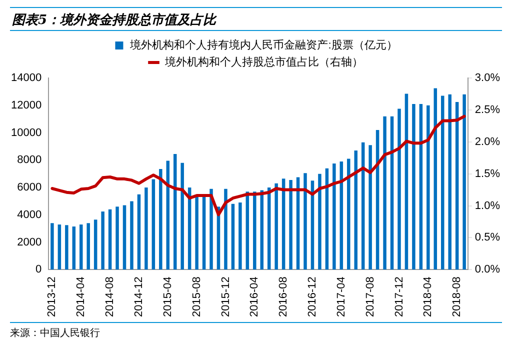 The image size is (511, 347). I want to click on y2-tick-label: 0.0%, so click(487, 270).